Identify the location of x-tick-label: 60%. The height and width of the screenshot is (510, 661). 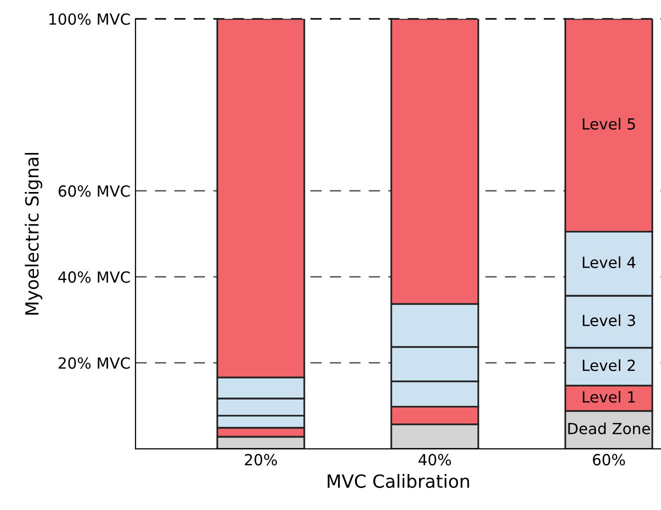
(608, 460).